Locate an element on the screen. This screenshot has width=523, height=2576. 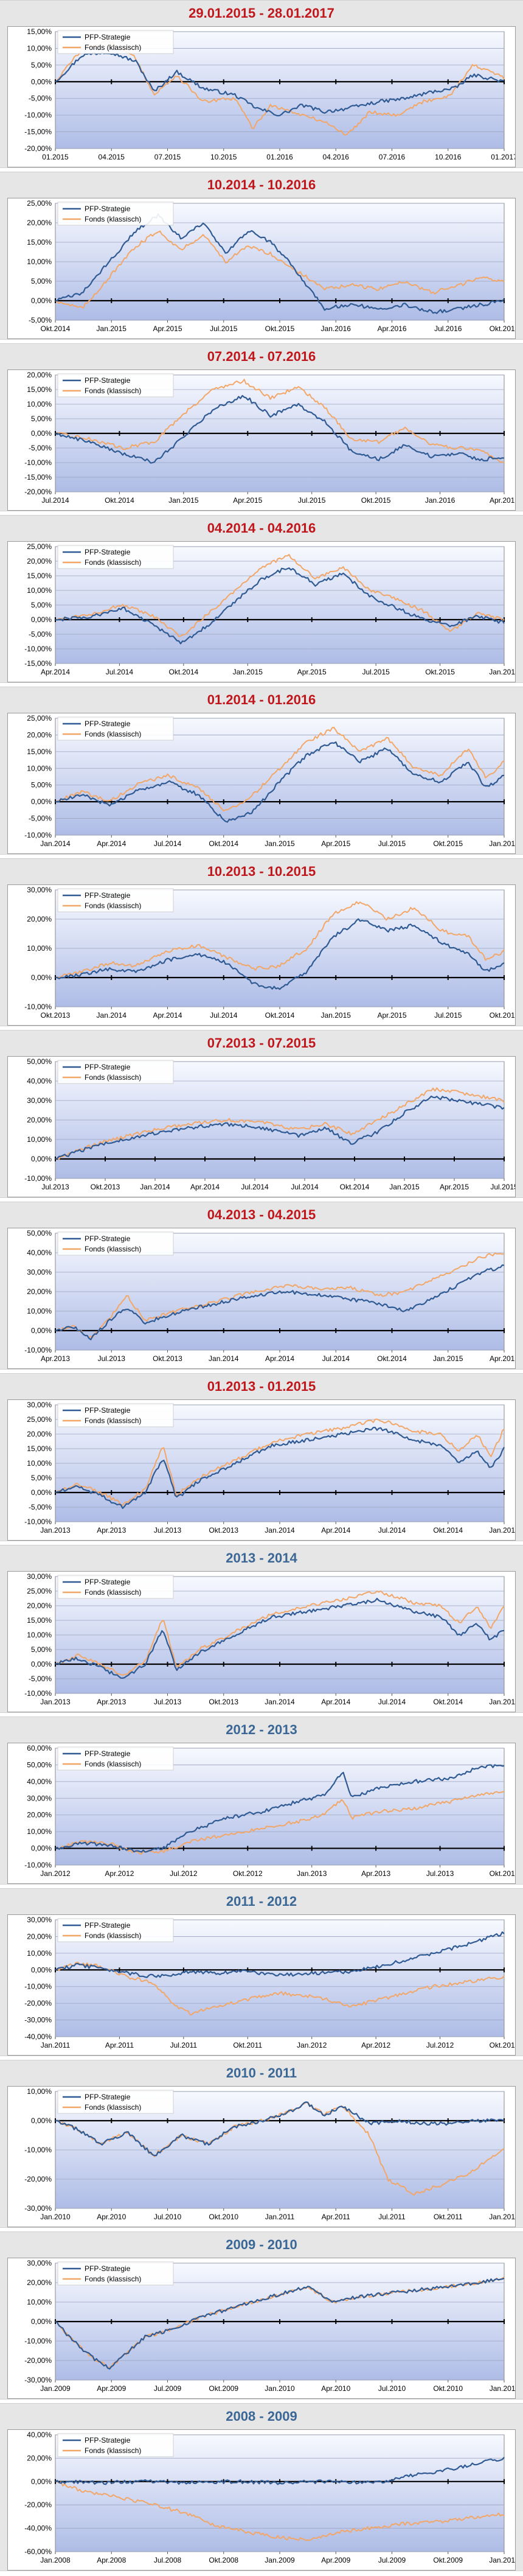
x-tick-label: Apr.2010 is located at coordinates (112, 2217).